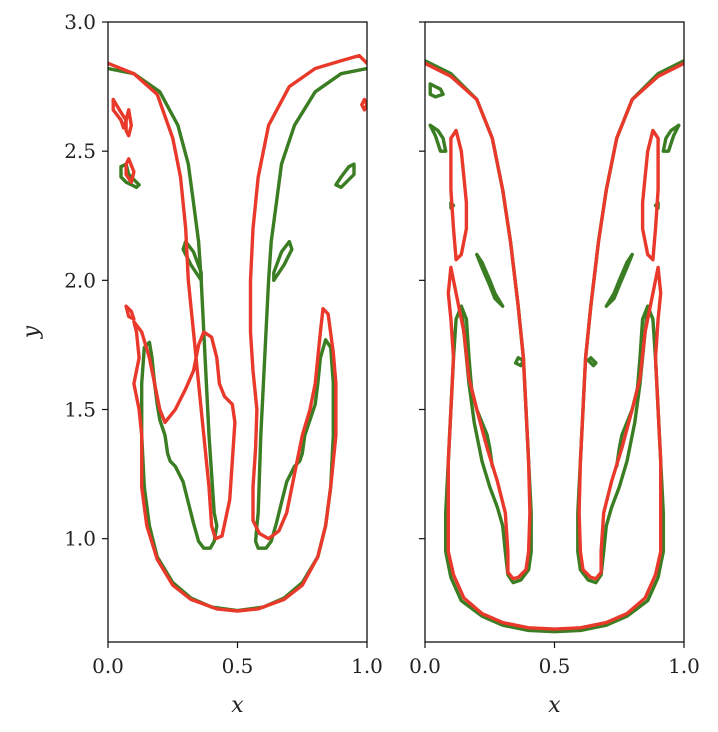  I want to click on left-x-tick-label: 0.5, so click(238, 666).